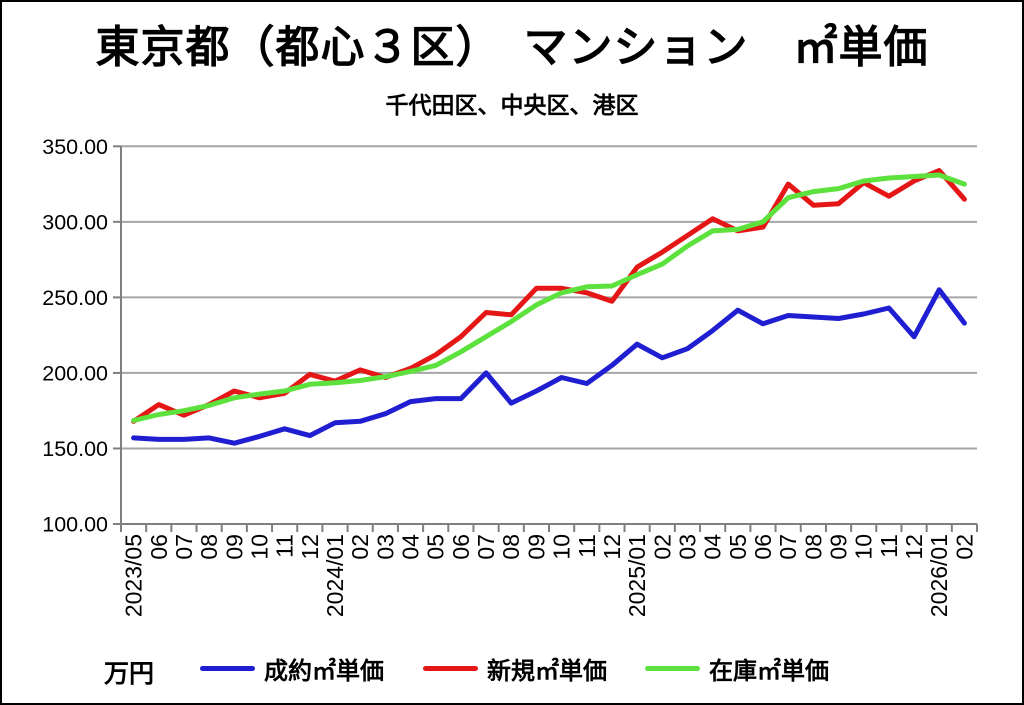 This screenshot has height=705, width=1024. Describe the element at coordinates (547, 671) in the screenshot. I see `legend-label-new: 新規㎡単価` at that location.